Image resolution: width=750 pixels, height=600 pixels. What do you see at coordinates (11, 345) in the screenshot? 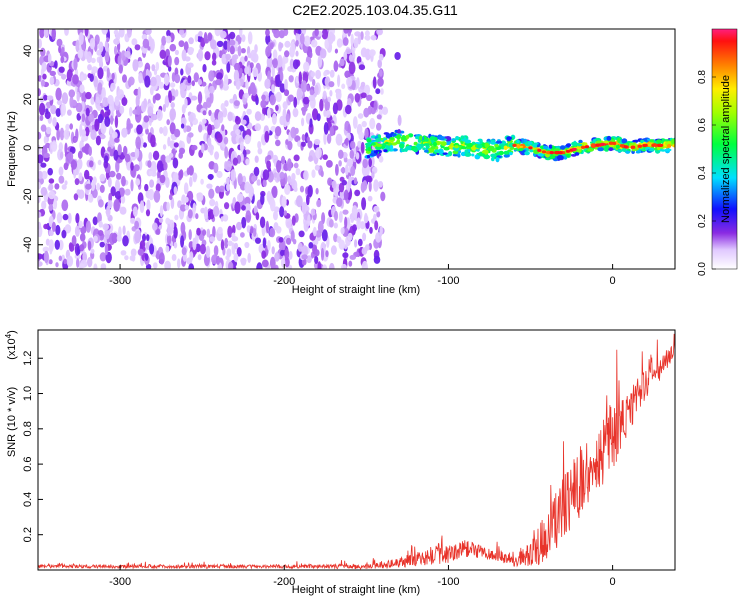
I see `y-scale-multiplier-base: (x104)` at bounding box center [11, 345].